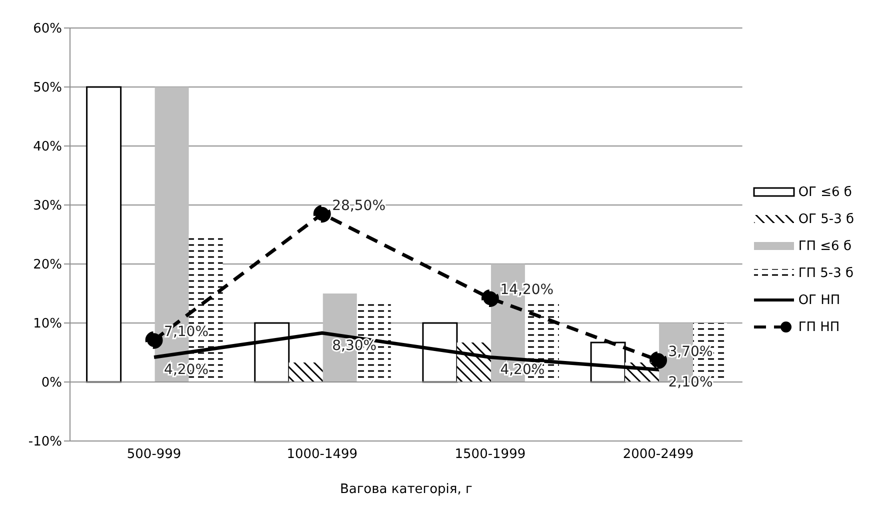  What do you see at coordinates (819, 327) in the screenshot?
I see `legend-label: ГП НП` at bounding box center [819, 327].